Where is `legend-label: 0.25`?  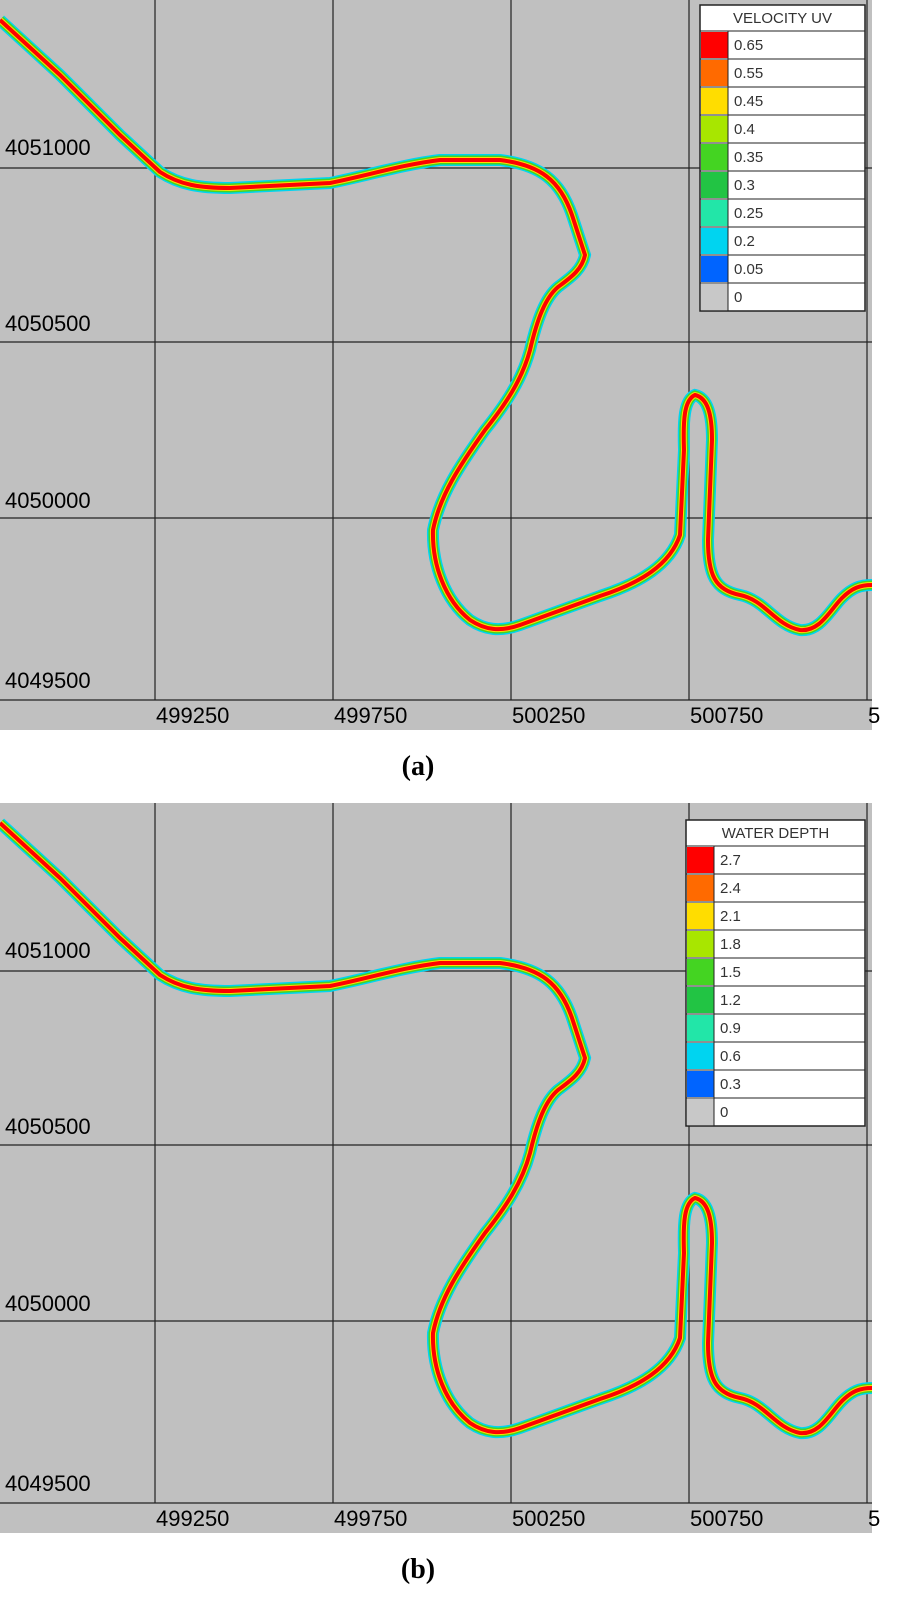 legend-label: 0.25 is located at coordinates (748, 213).